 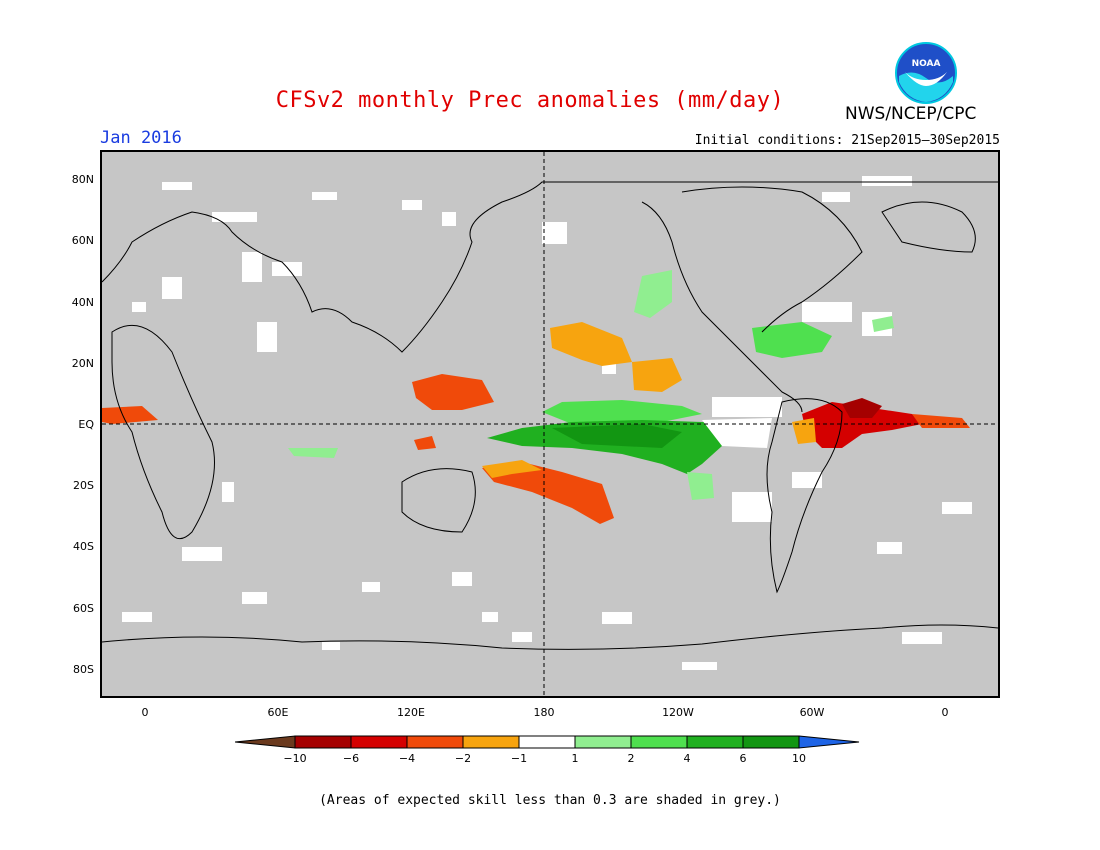 I want to click on gulf-positive, so click(x=792, y=340).